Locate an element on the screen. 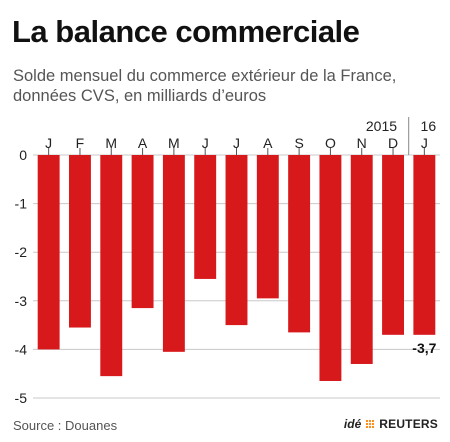 The height and width of the screenshot is (442, 450). x-tick-label: F is located at coordinates (80, 143).